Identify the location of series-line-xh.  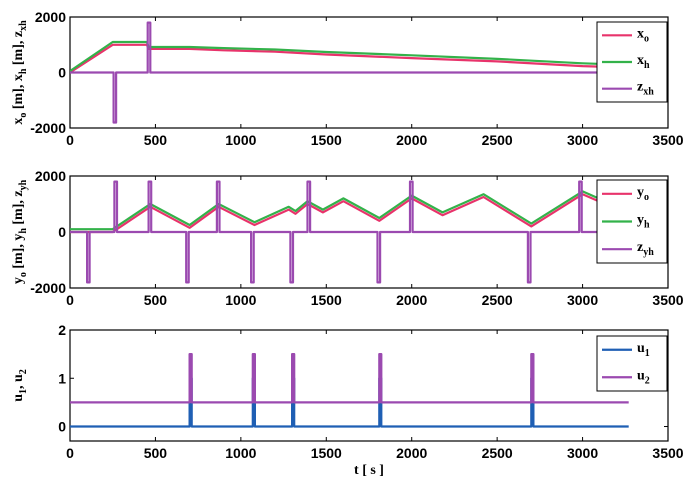
(339, 56).